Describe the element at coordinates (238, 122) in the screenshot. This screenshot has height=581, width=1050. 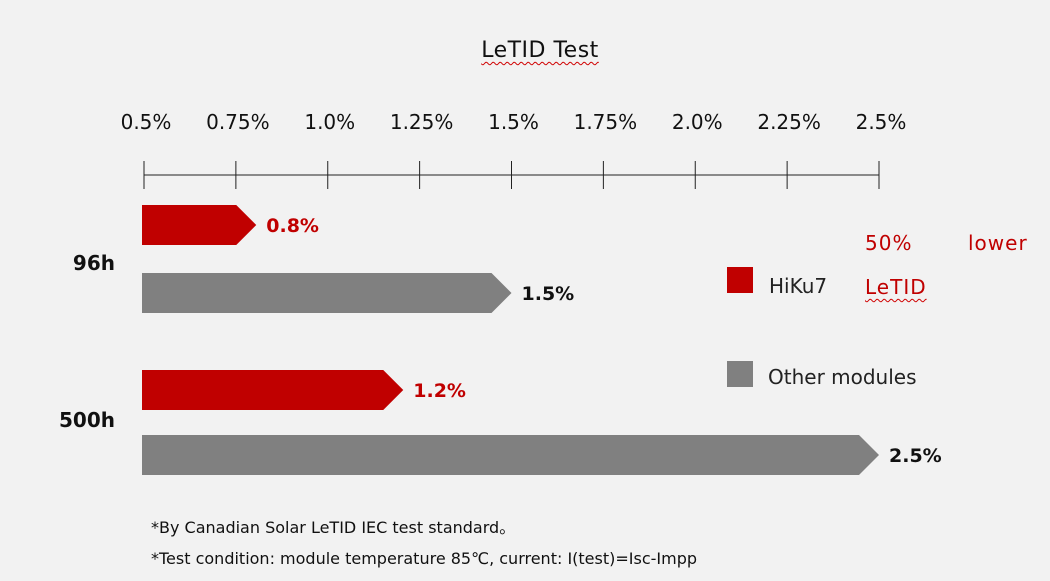
I see `x-tick-label-1: 0.75%` at that location.